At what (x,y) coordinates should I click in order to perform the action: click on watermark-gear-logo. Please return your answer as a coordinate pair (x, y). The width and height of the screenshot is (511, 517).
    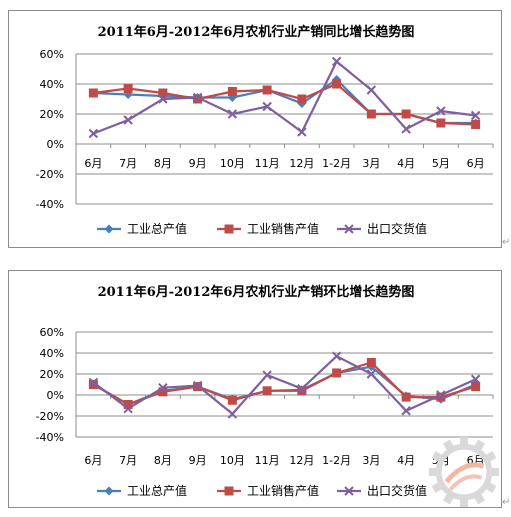
    Looking at the image, I should click on (464, 472).